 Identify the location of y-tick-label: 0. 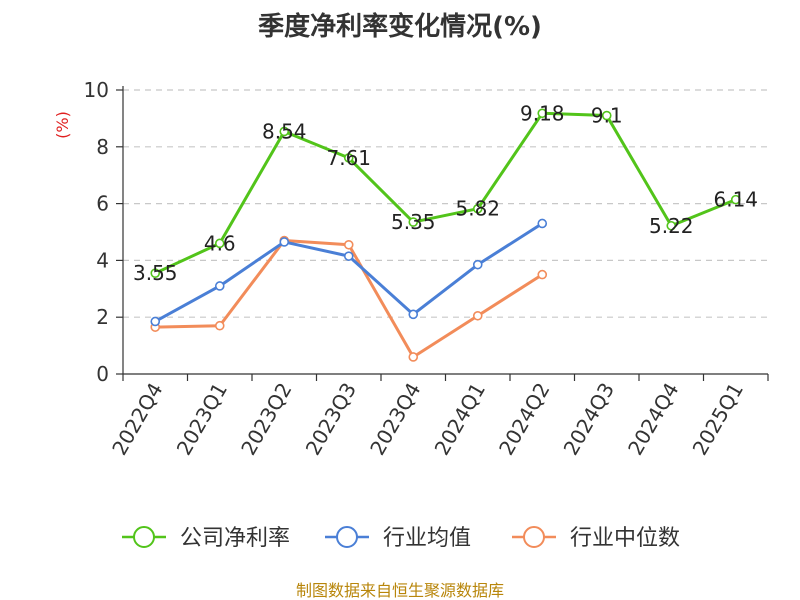
(102, 374).